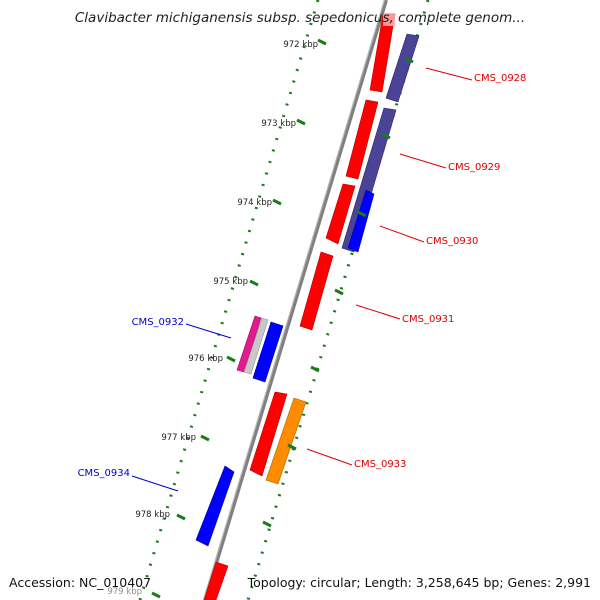 The height and width of the screenshot is (600, 600). I want to click on tick-label: 974 kbp, so click(254, 203).